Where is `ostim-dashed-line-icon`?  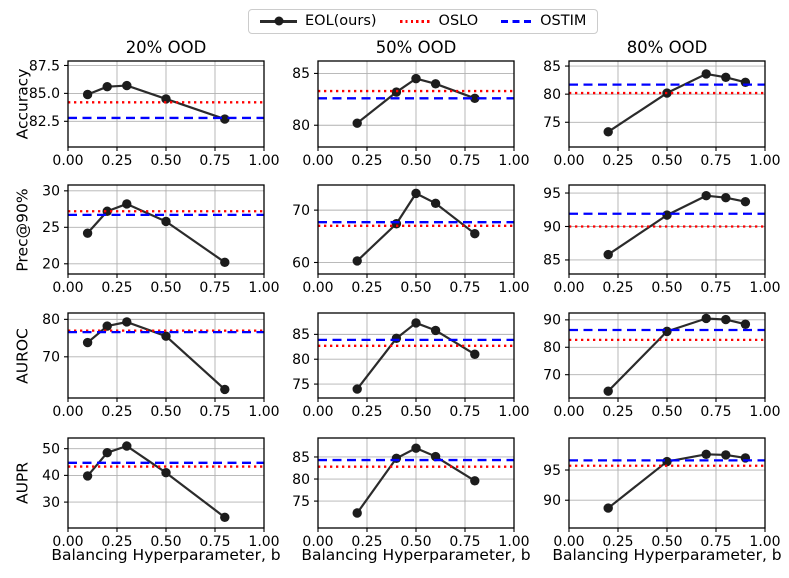
ostim-dashed-line-icon is located at coordinates (517, 21).